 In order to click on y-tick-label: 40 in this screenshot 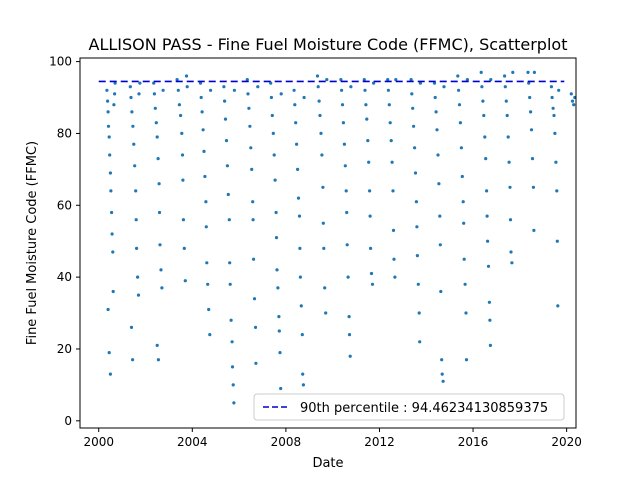, I will do `click(64, 277)`.